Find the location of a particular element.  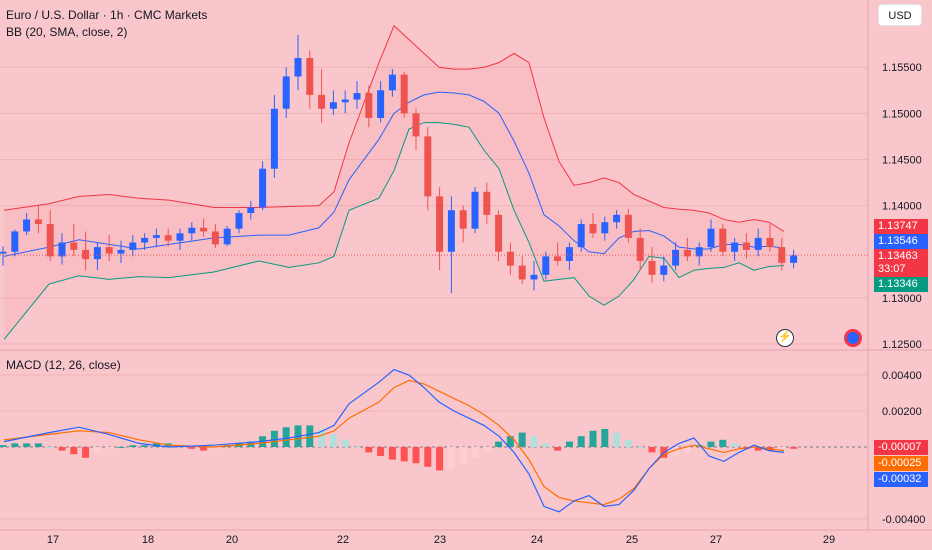

macd-tag-histogram: -0.00007 is located at coordinates (901, 447).